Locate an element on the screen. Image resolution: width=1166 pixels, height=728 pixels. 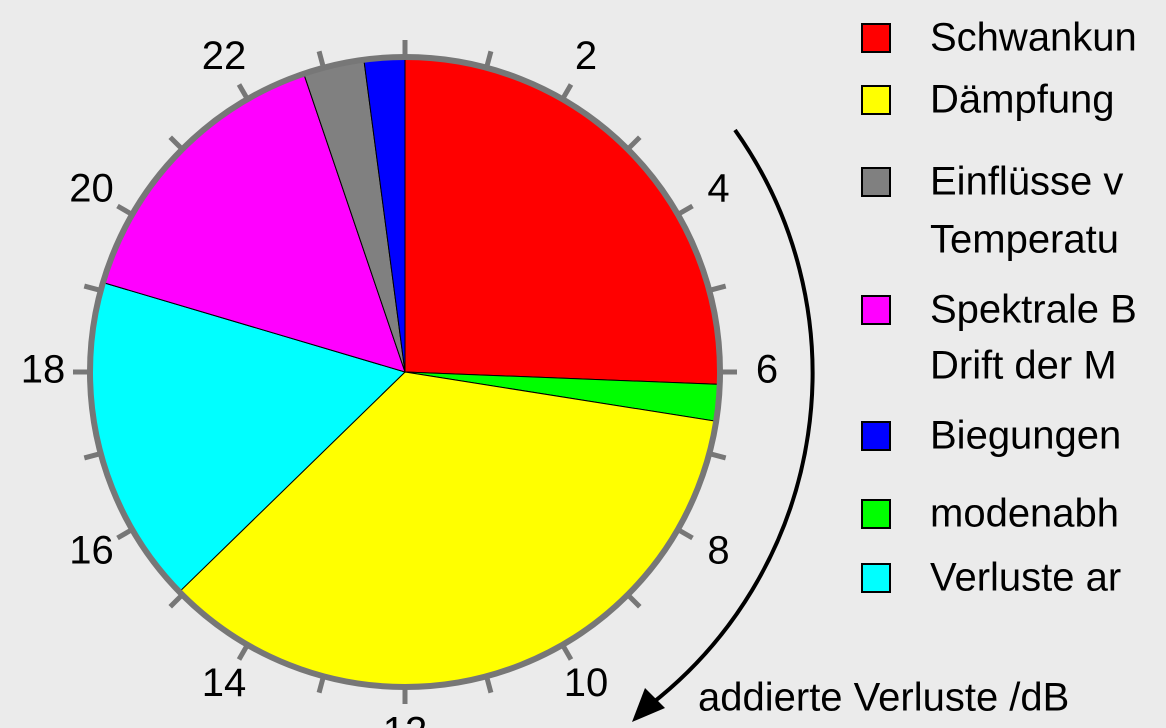
tick-label: 14 is located at coordinates (224, 683).